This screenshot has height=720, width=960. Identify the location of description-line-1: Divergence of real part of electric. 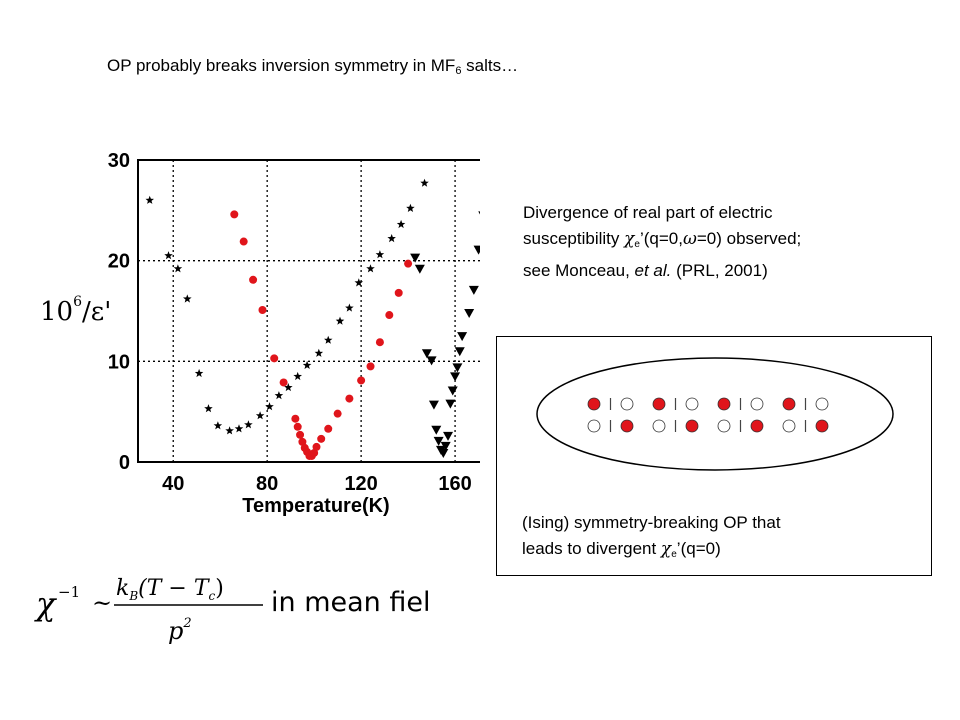
(648, 212).